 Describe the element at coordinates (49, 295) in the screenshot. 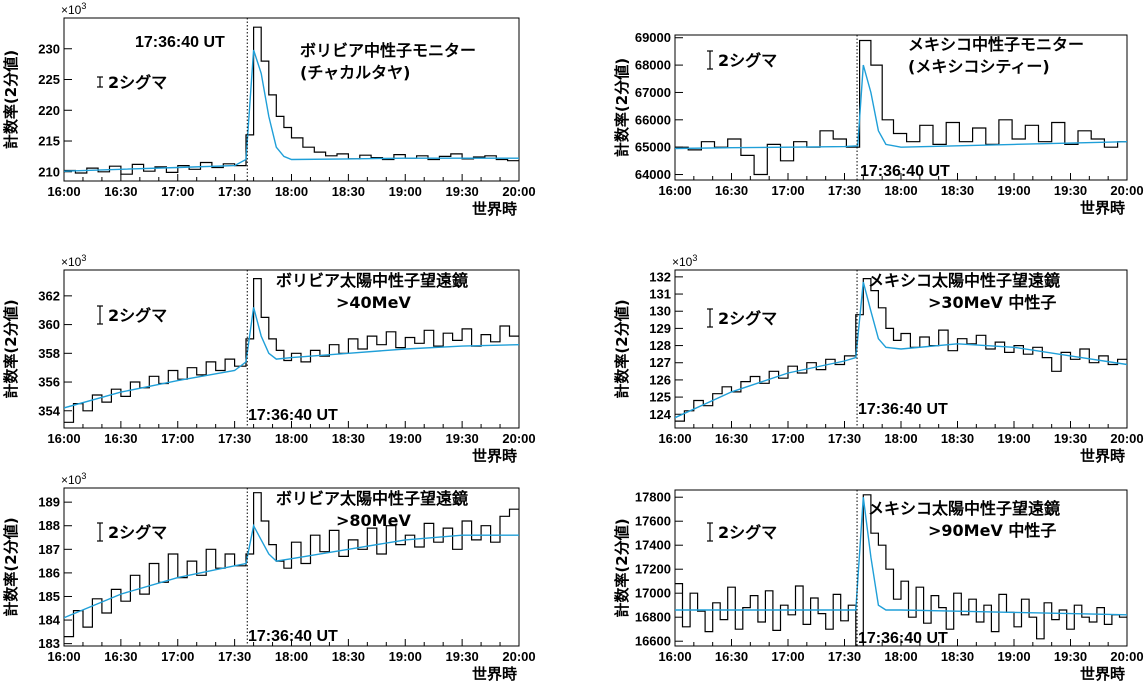

I see `y-tick-label: 362` at that location.